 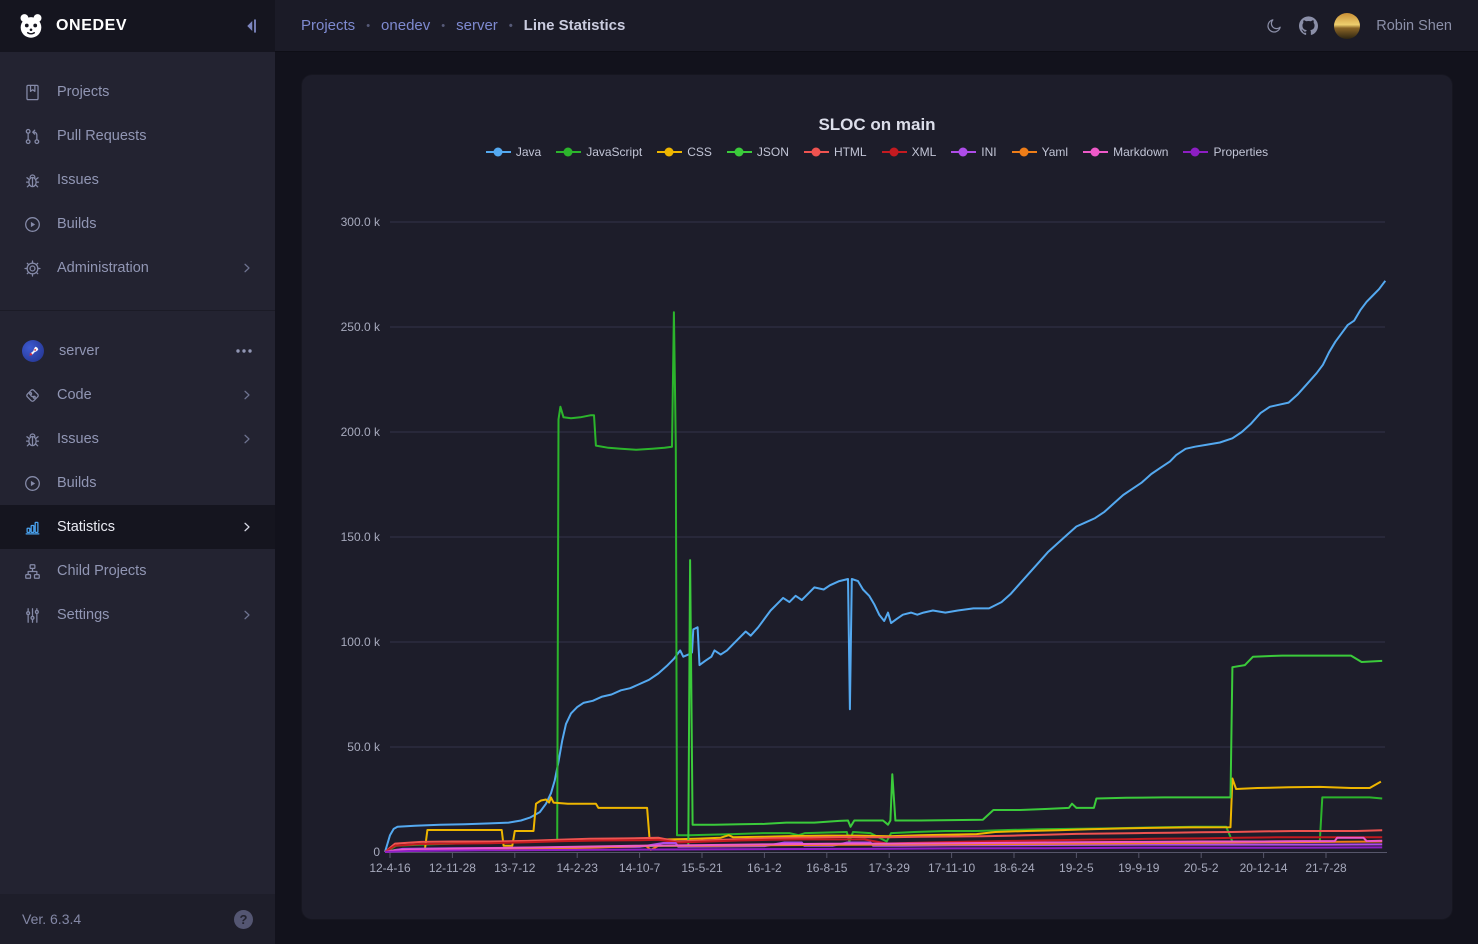 What do you see at coordinates (1326, 868) in the screenshot?
I see `svg-text: 21-7-28` at bounding box center [1326, 868].